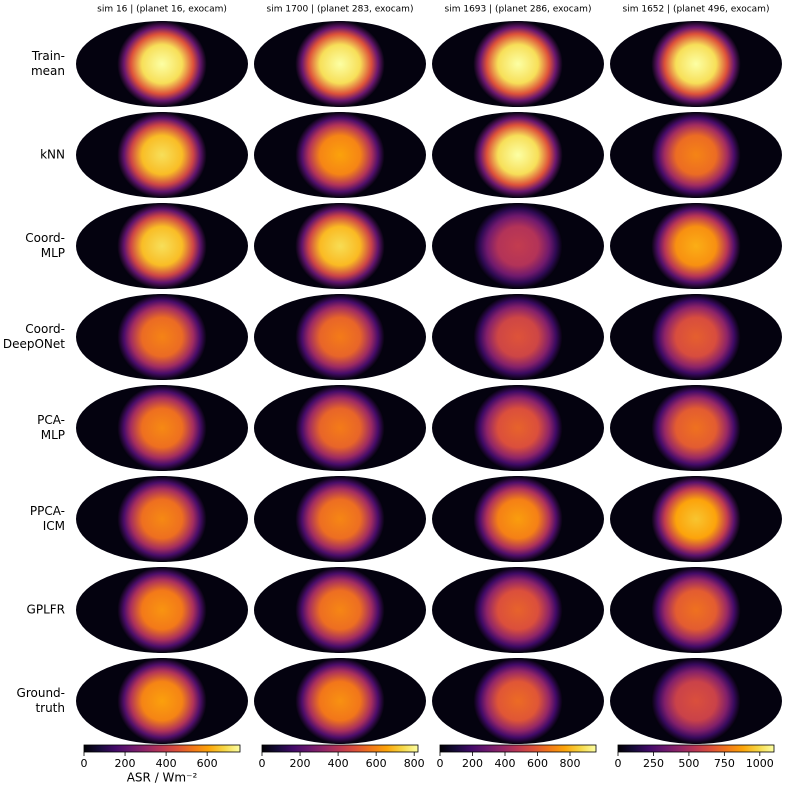 The image size is (788, 794). Describe the element at coordinates (41, 693) in the screenshot. I see `row-label: Ground-` at that location.